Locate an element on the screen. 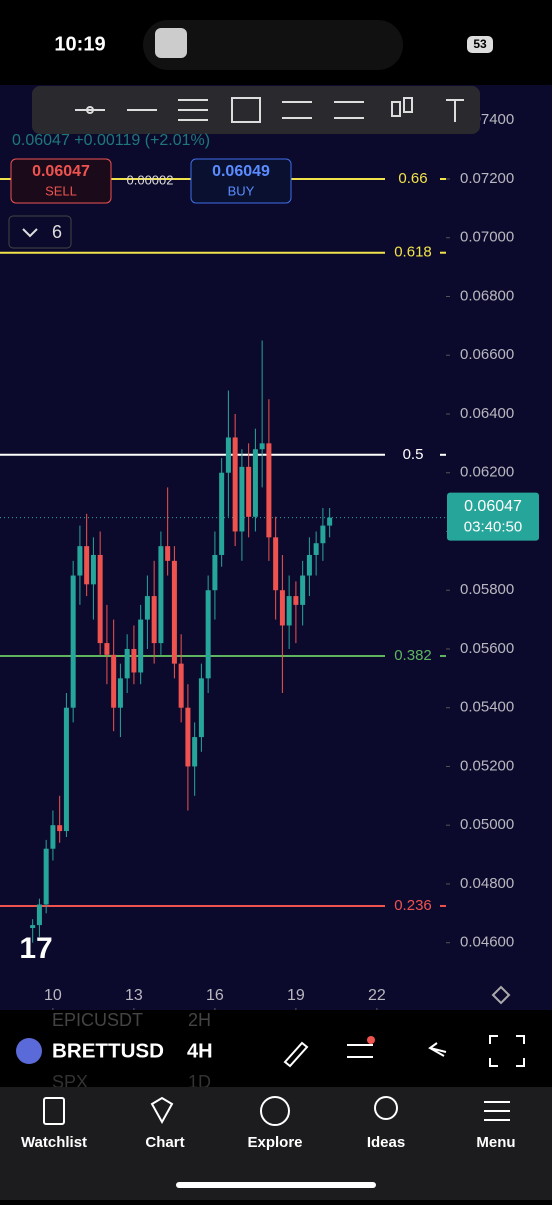  clock: 10:19 is located at coordinates (79, 44).